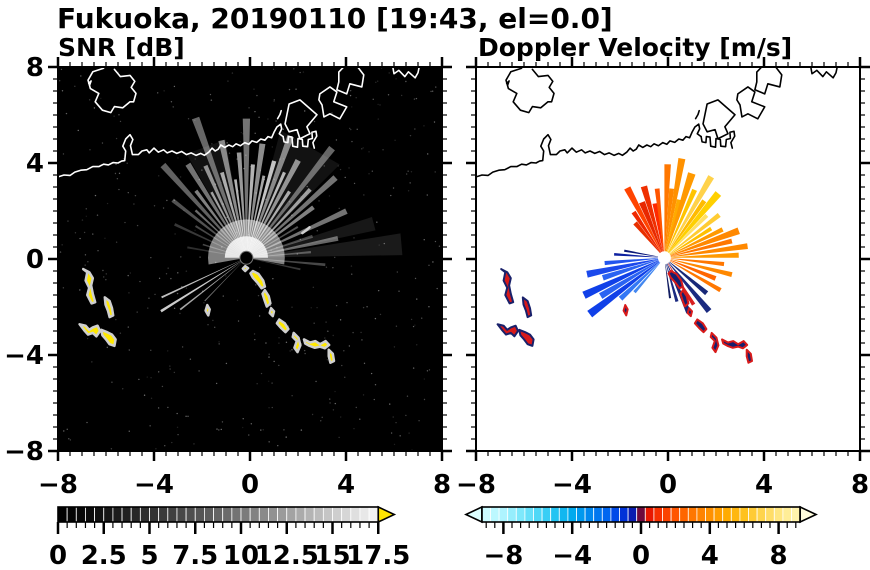 The image size is (870, 570). What do you see at coordinates (149, 555) in the screenshot?
I see `colorbar-tick-label: 5` at bounding box center [149, 555].